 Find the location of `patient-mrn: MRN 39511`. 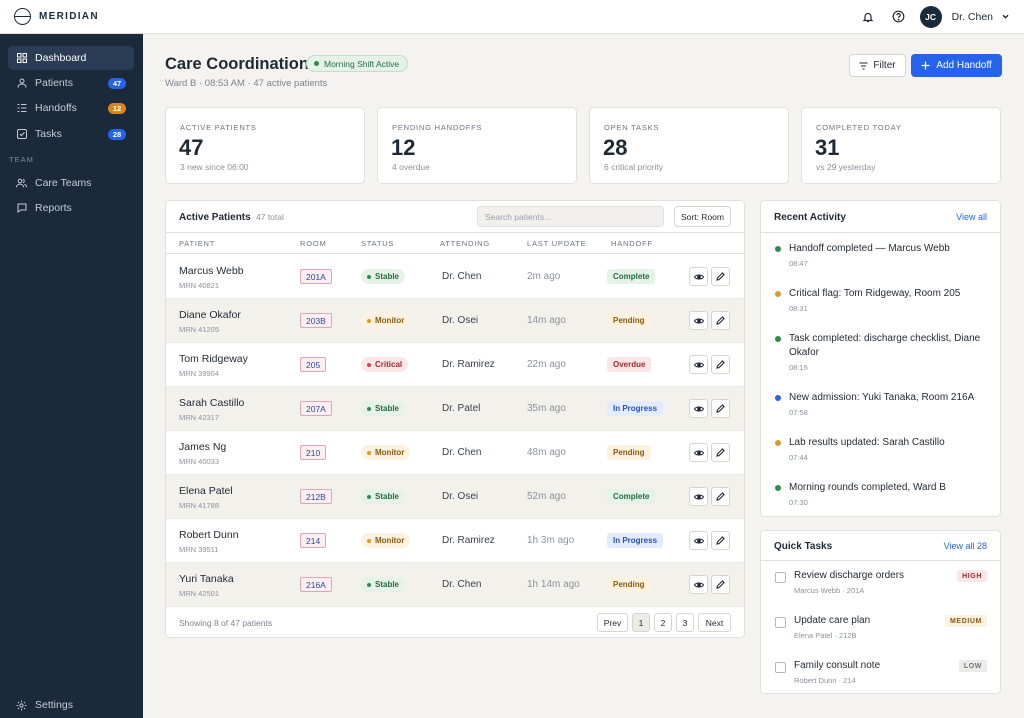

patient-mrn: MRN 39511 is located at coordinates (199, 549).